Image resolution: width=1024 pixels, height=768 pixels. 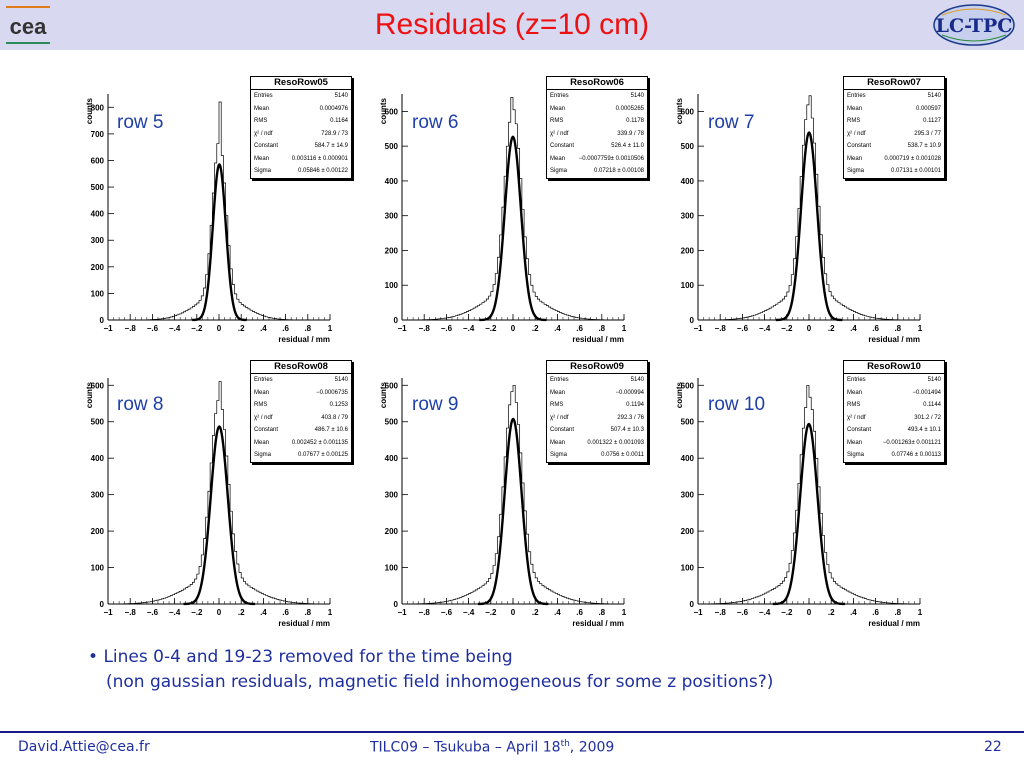 What do you see at coordinates (894, 121) in the screenshot?
I see `stats-rms: RMS 0.1127` at bounding box center [894, 121].